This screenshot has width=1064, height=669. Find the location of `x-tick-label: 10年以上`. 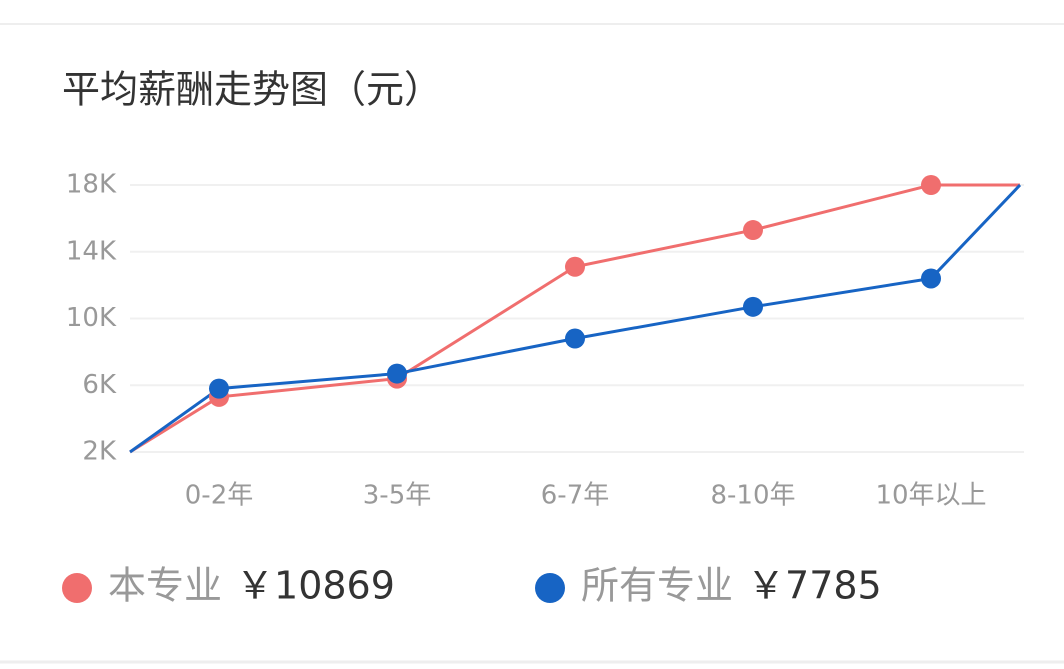

x-tick-label: 10年以上 is located at coordinates (930, 496).